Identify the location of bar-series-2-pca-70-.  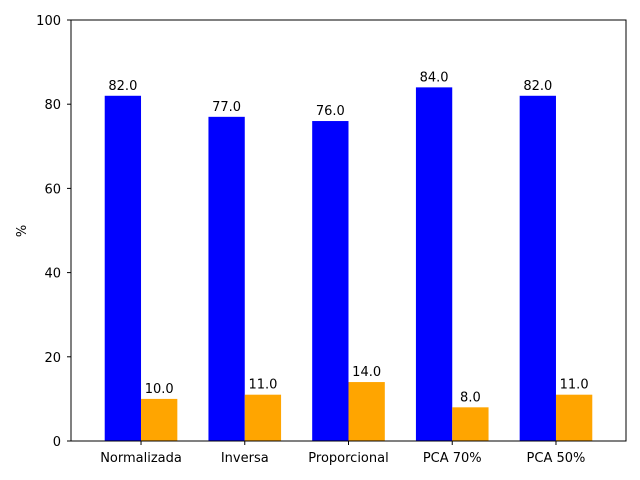
(470, 424).